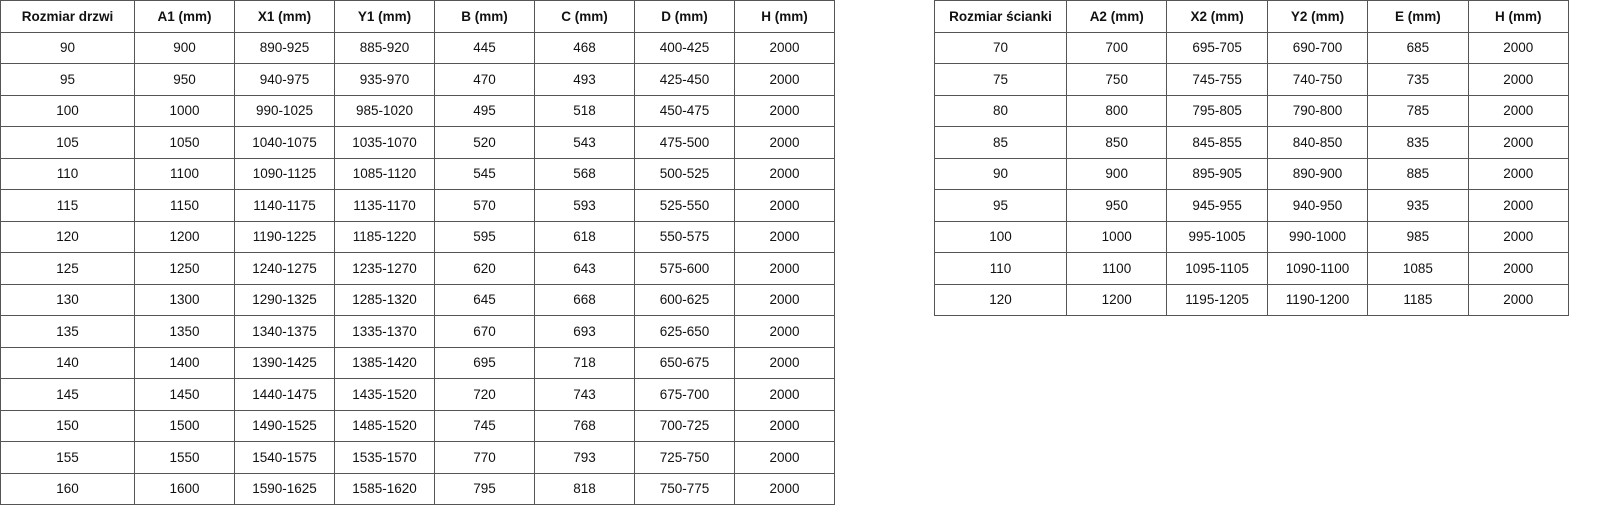 The width and height of the screenshot is (1600, 514). Describe the element at coordinates (484, 457) in the screenshot. I see `table-cell: 770` at that location.